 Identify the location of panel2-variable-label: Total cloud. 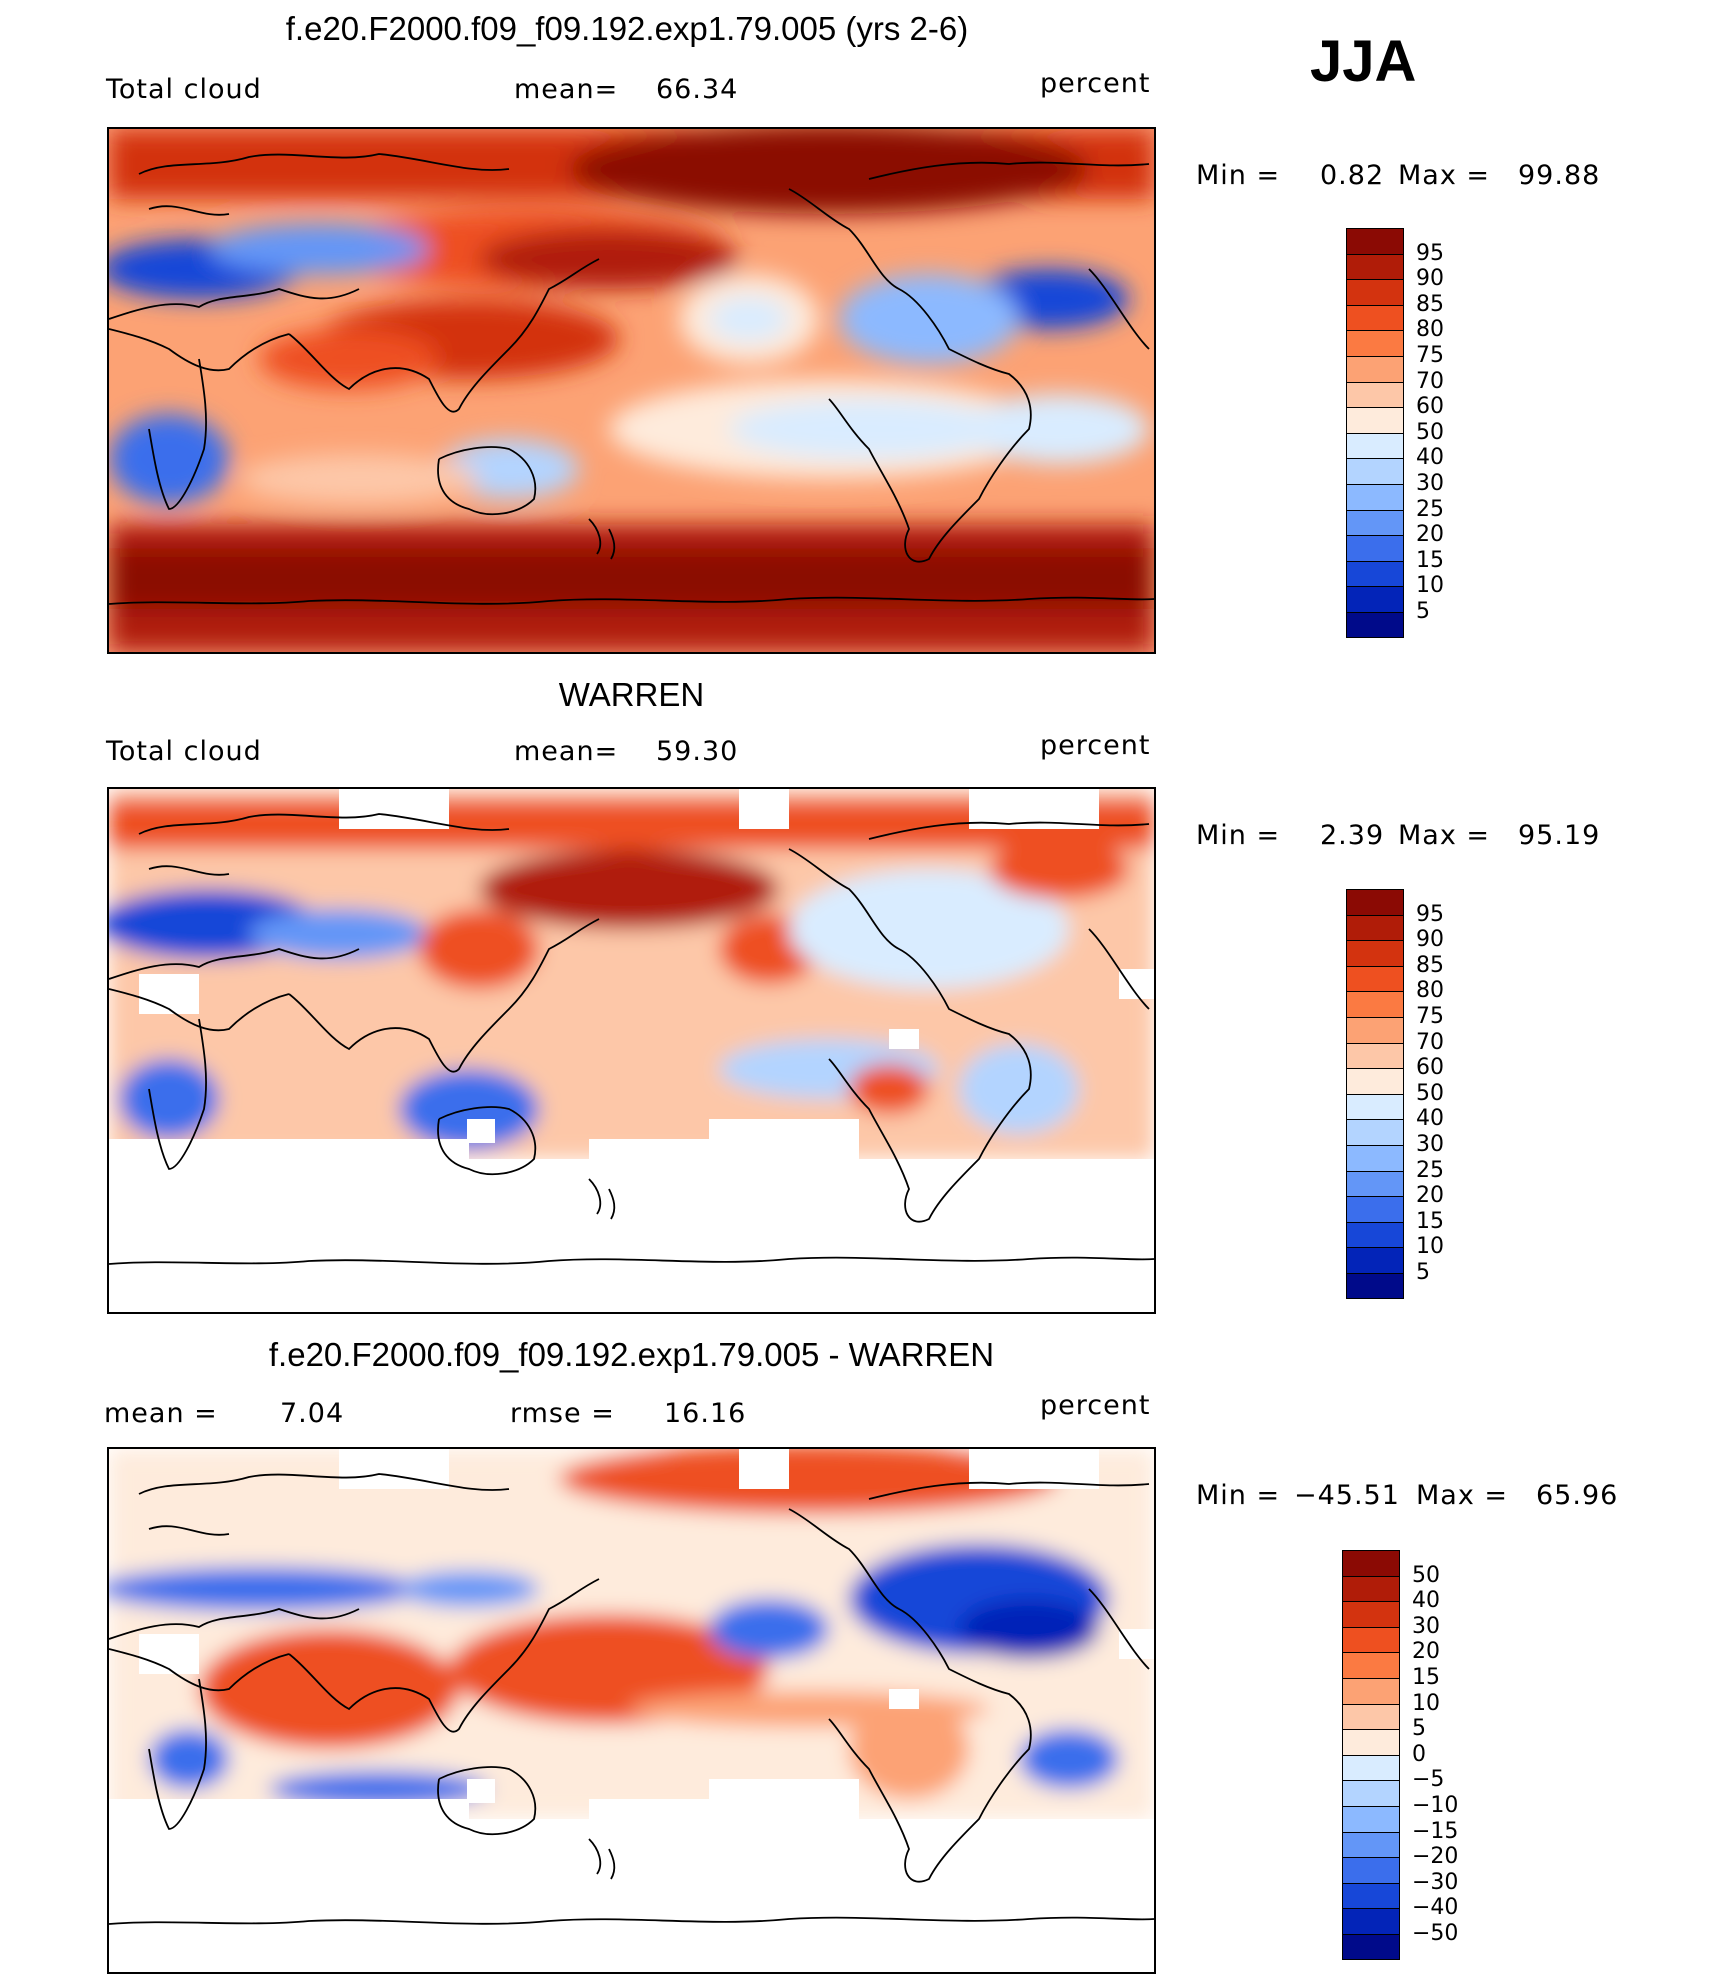
(184, 751).